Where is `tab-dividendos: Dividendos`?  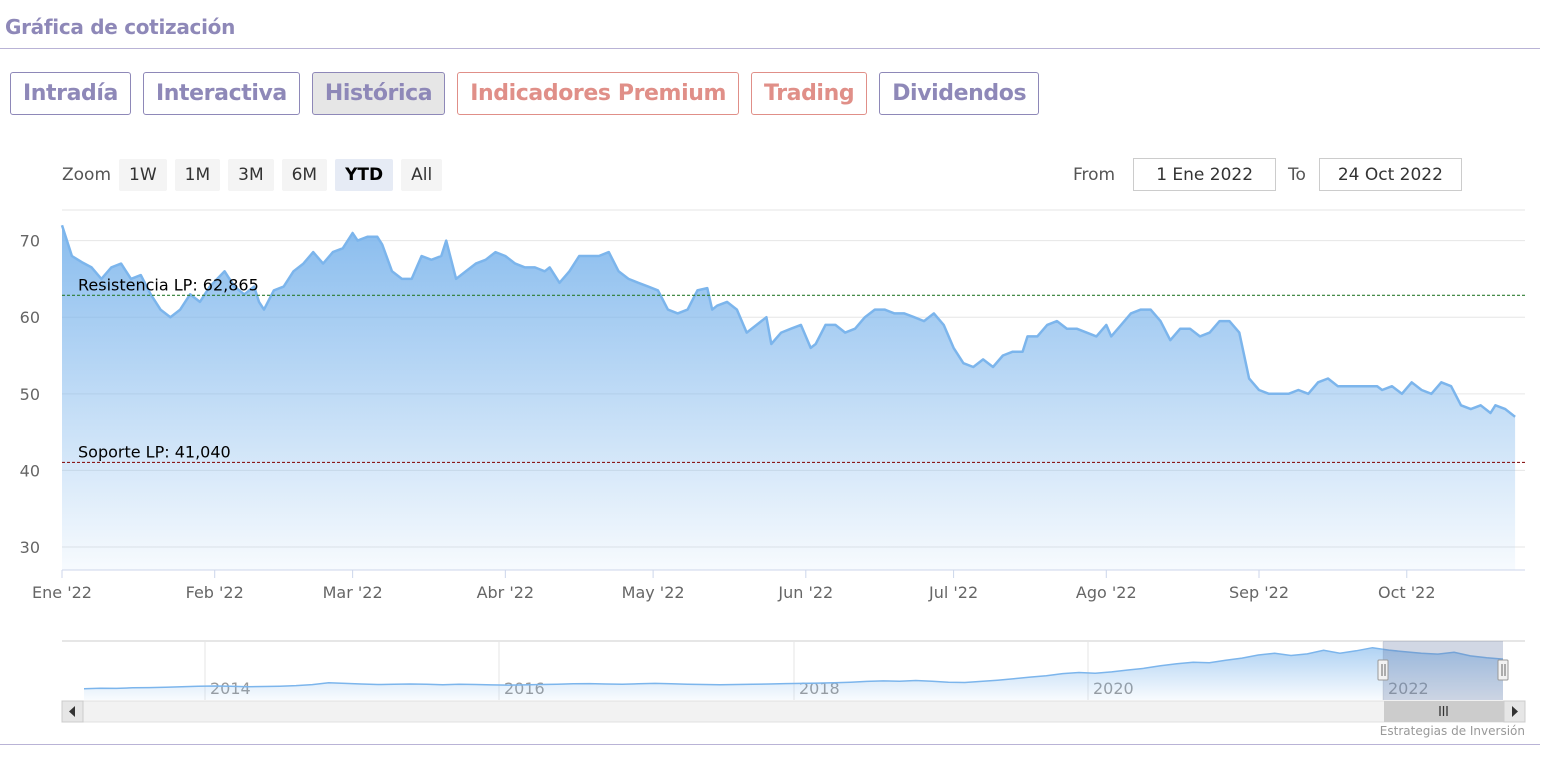
tab-dividendos: Dividendos is located at coordinates (959, 93).